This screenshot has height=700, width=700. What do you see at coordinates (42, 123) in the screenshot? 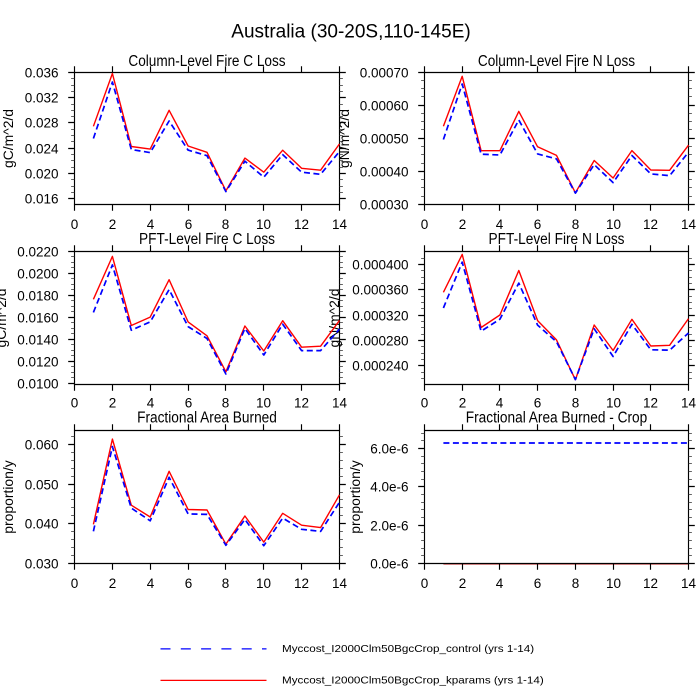
I see `svg-text: 0.028` at bounding box center [42, 123].